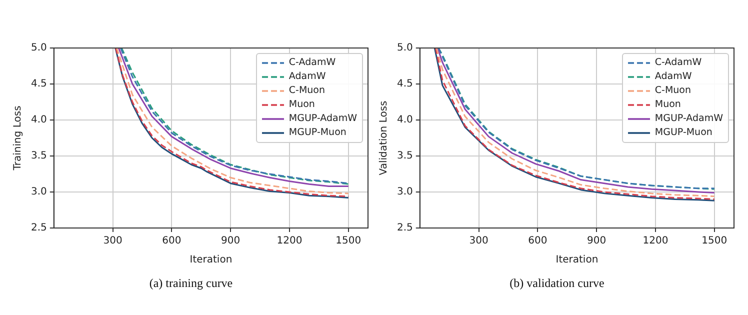  I want to click on text: (a) training curve, so click(191, 283).